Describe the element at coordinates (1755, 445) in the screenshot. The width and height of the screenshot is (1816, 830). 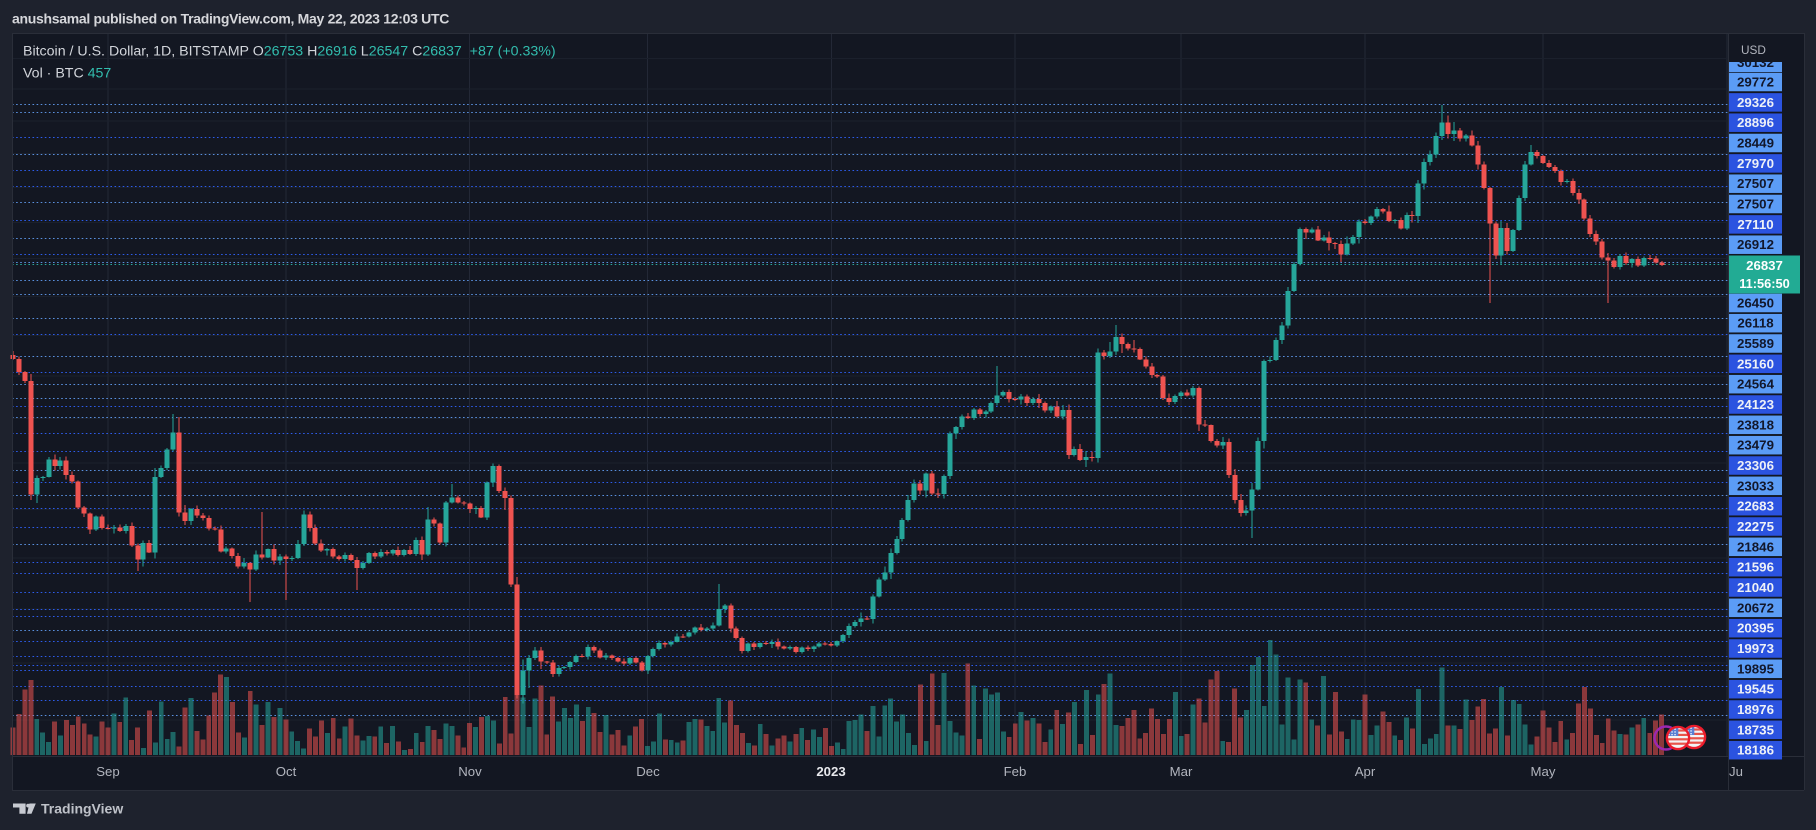
I see `svg-text: 23479` at that location.